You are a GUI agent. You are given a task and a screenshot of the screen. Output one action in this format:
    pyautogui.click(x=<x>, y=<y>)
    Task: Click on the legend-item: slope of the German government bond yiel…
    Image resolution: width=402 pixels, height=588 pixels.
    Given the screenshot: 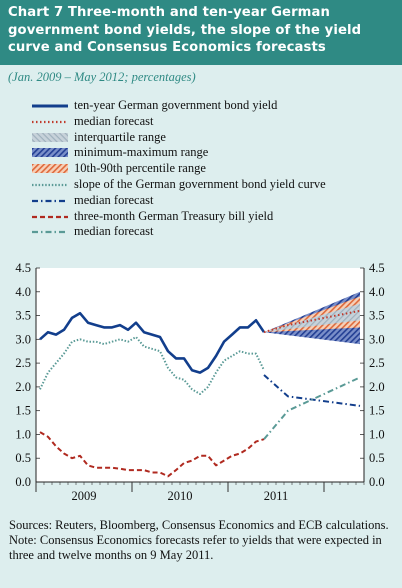 What is the action you would take?
    pyautogui.click(x=212, y=185)
    